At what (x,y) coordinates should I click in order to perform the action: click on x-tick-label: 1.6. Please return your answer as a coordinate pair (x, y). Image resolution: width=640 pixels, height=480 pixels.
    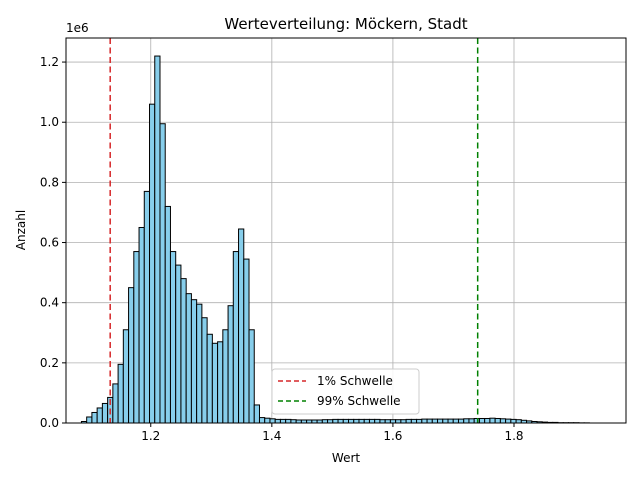
    Looking at the image, I should click on (392, 436).